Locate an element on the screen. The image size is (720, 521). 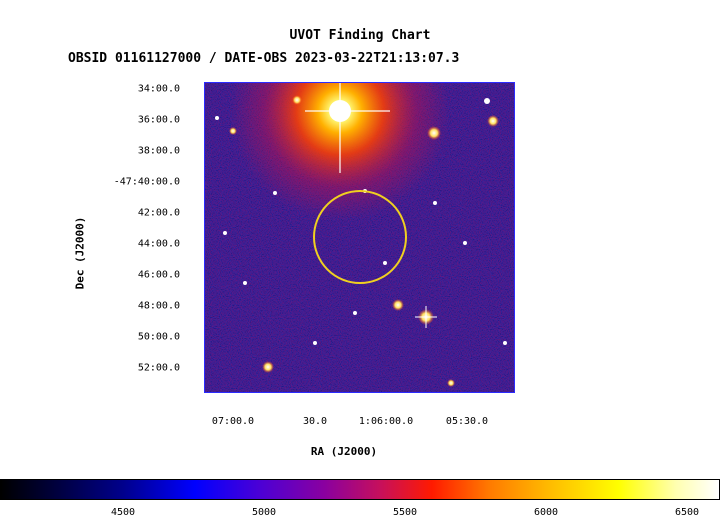
colorbar-tick-label: 6500 is located at coordinates (687, 512).